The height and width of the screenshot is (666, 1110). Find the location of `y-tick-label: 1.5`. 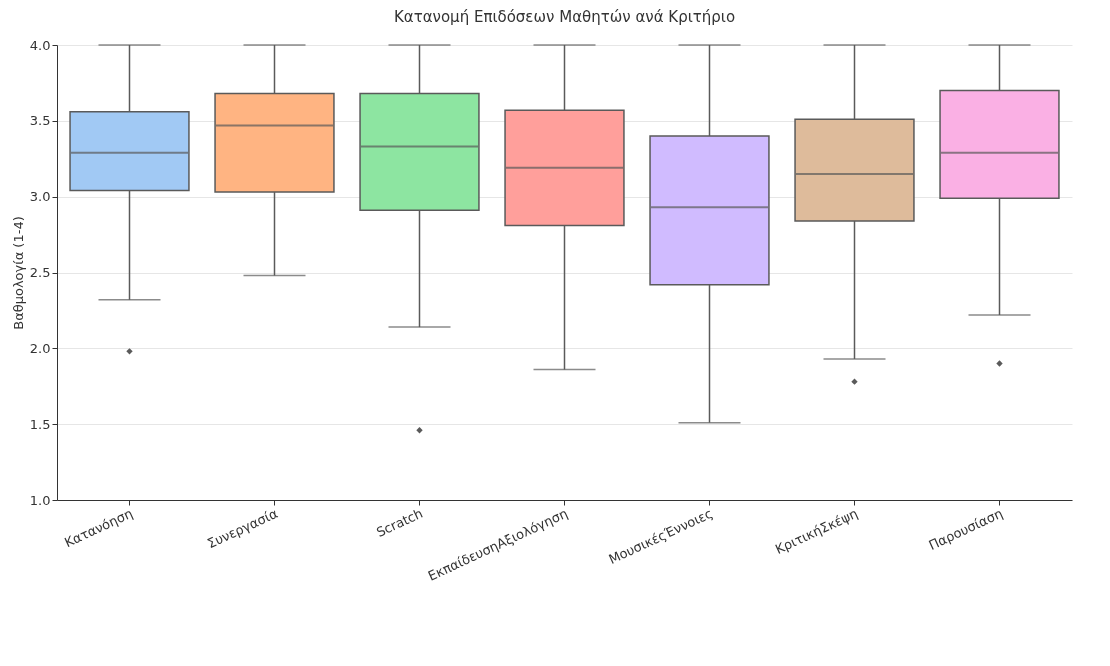

y-tick-label: 1.5 is located at coordinates (40, 424).